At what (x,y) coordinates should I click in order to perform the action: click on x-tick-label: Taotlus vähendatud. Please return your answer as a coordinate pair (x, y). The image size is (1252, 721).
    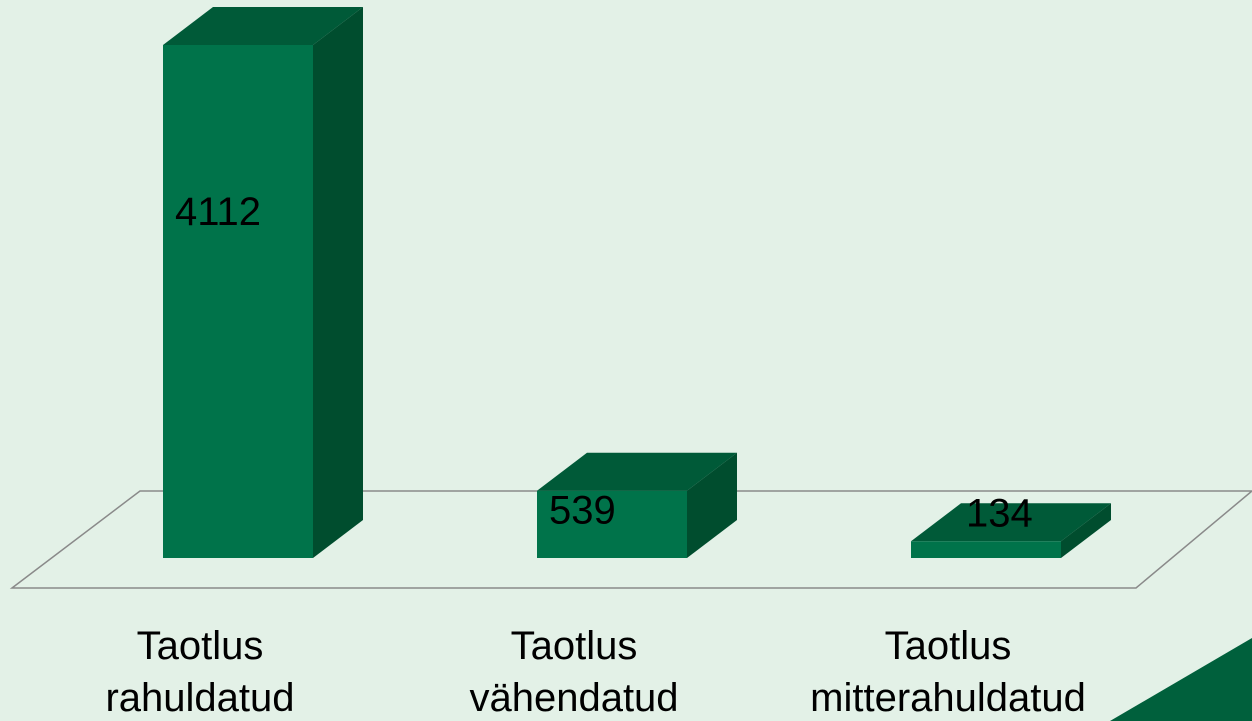
    Looking at the image, I should click on (574, 672).